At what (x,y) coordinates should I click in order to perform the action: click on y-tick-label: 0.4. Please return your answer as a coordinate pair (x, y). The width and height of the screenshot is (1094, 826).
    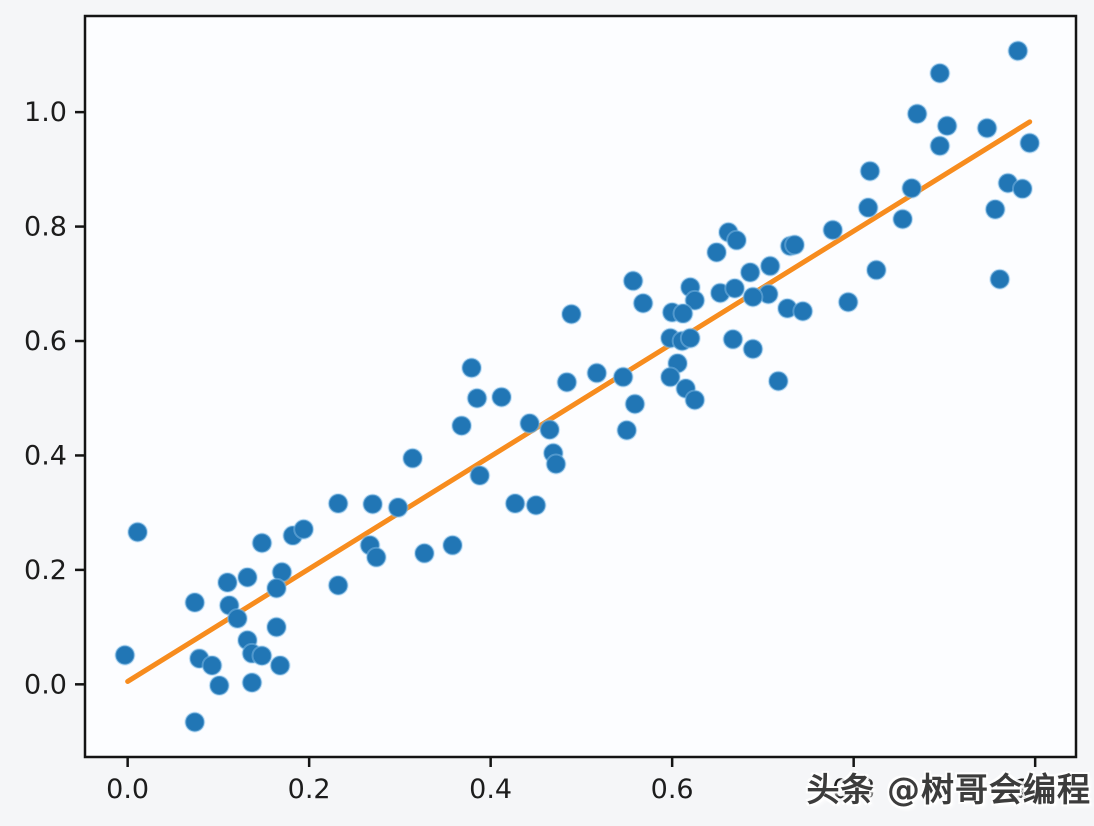
    Looking at the image, I should click on (45, 455).